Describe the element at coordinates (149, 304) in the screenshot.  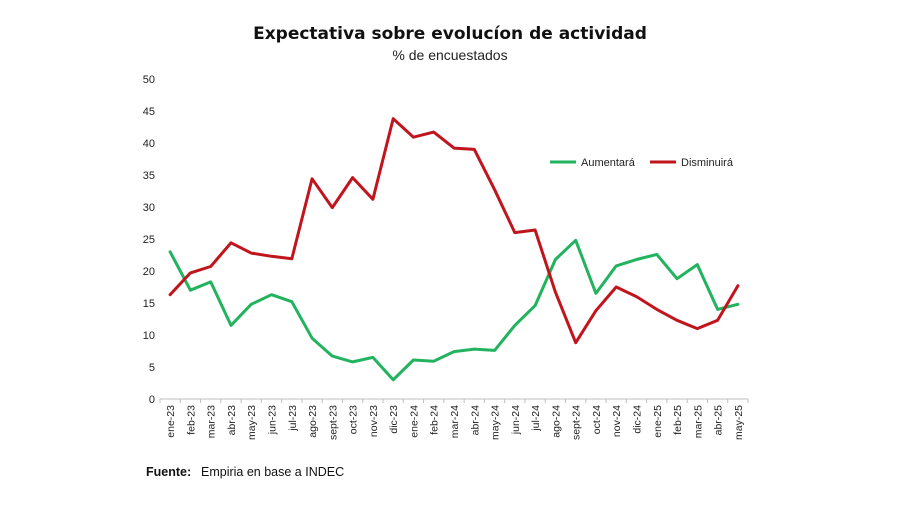
I see `y-tick-label: 15` at that location.